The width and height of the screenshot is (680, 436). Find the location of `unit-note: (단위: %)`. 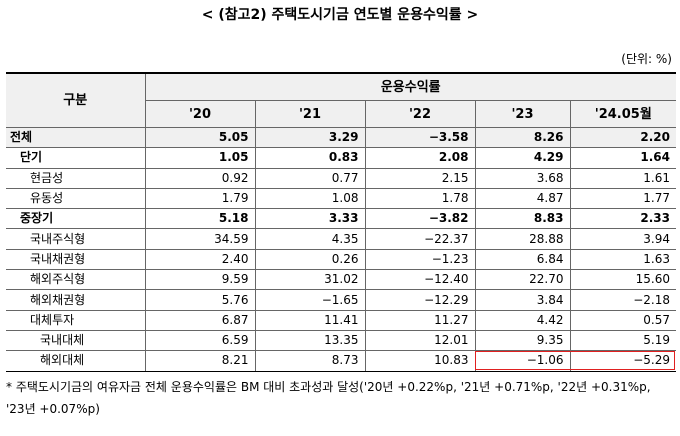

unit-note: (단위: %) is located at coordinates (646, 59).